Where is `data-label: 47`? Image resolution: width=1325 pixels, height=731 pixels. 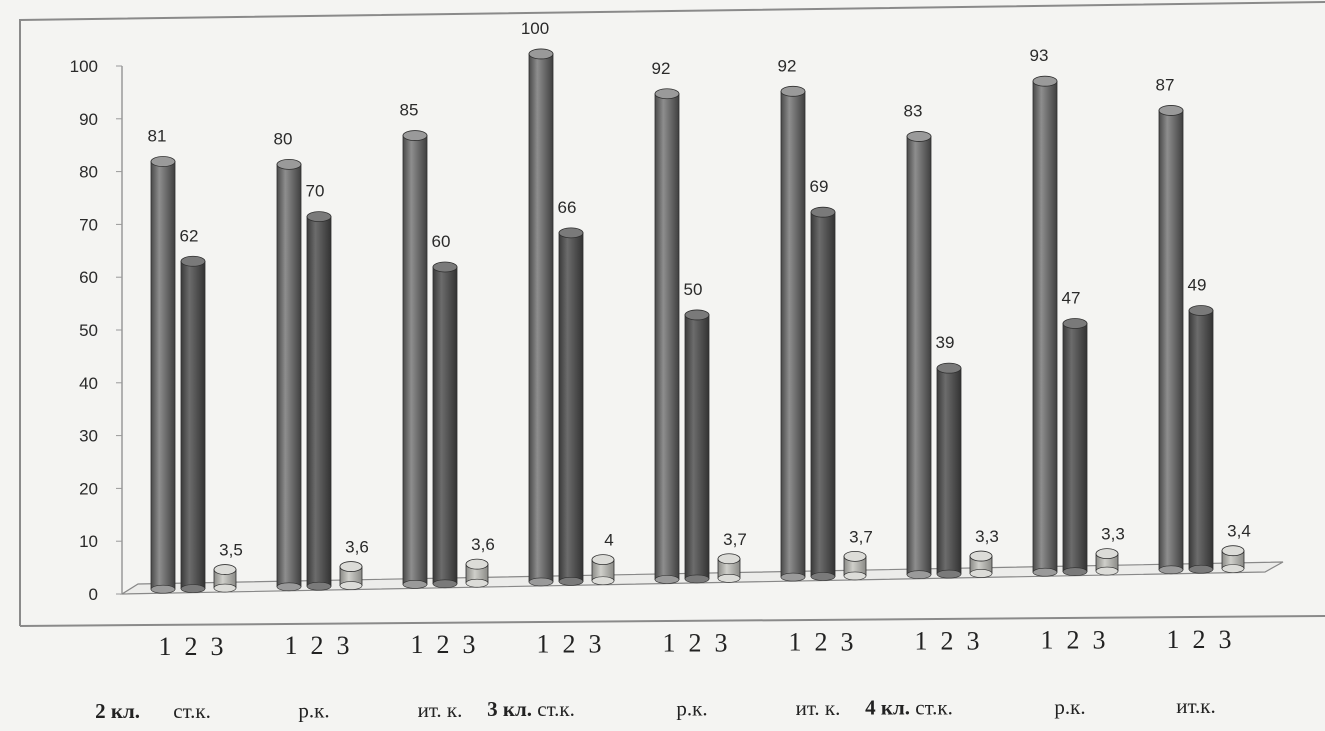
data-label: 47 is located at coordinates (1071, 297).